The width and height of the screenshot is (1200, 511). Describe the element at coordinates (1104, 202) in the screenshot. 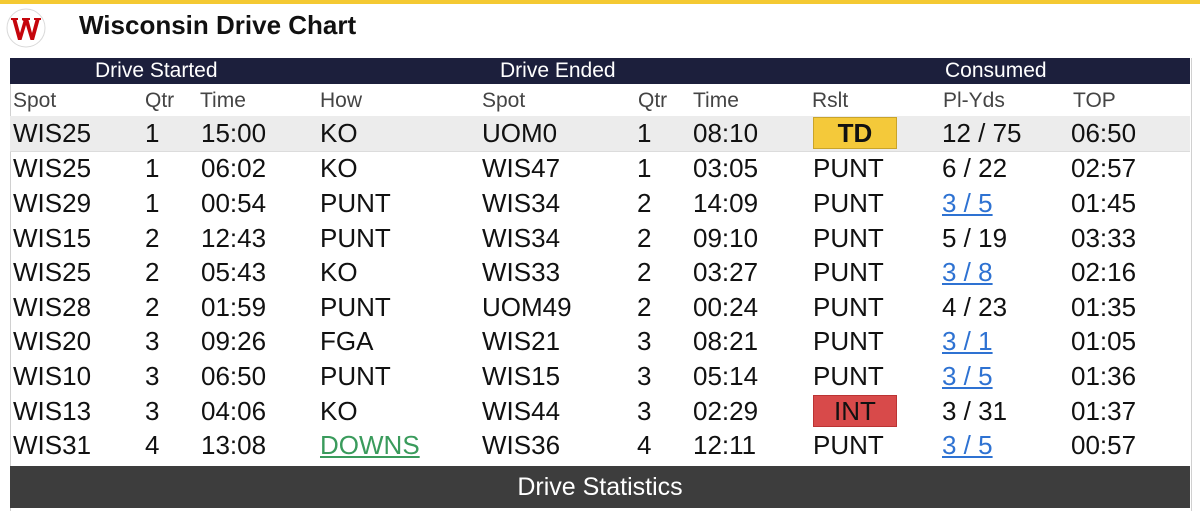

I see `time-of-possession-cell: 01:45` at that location.